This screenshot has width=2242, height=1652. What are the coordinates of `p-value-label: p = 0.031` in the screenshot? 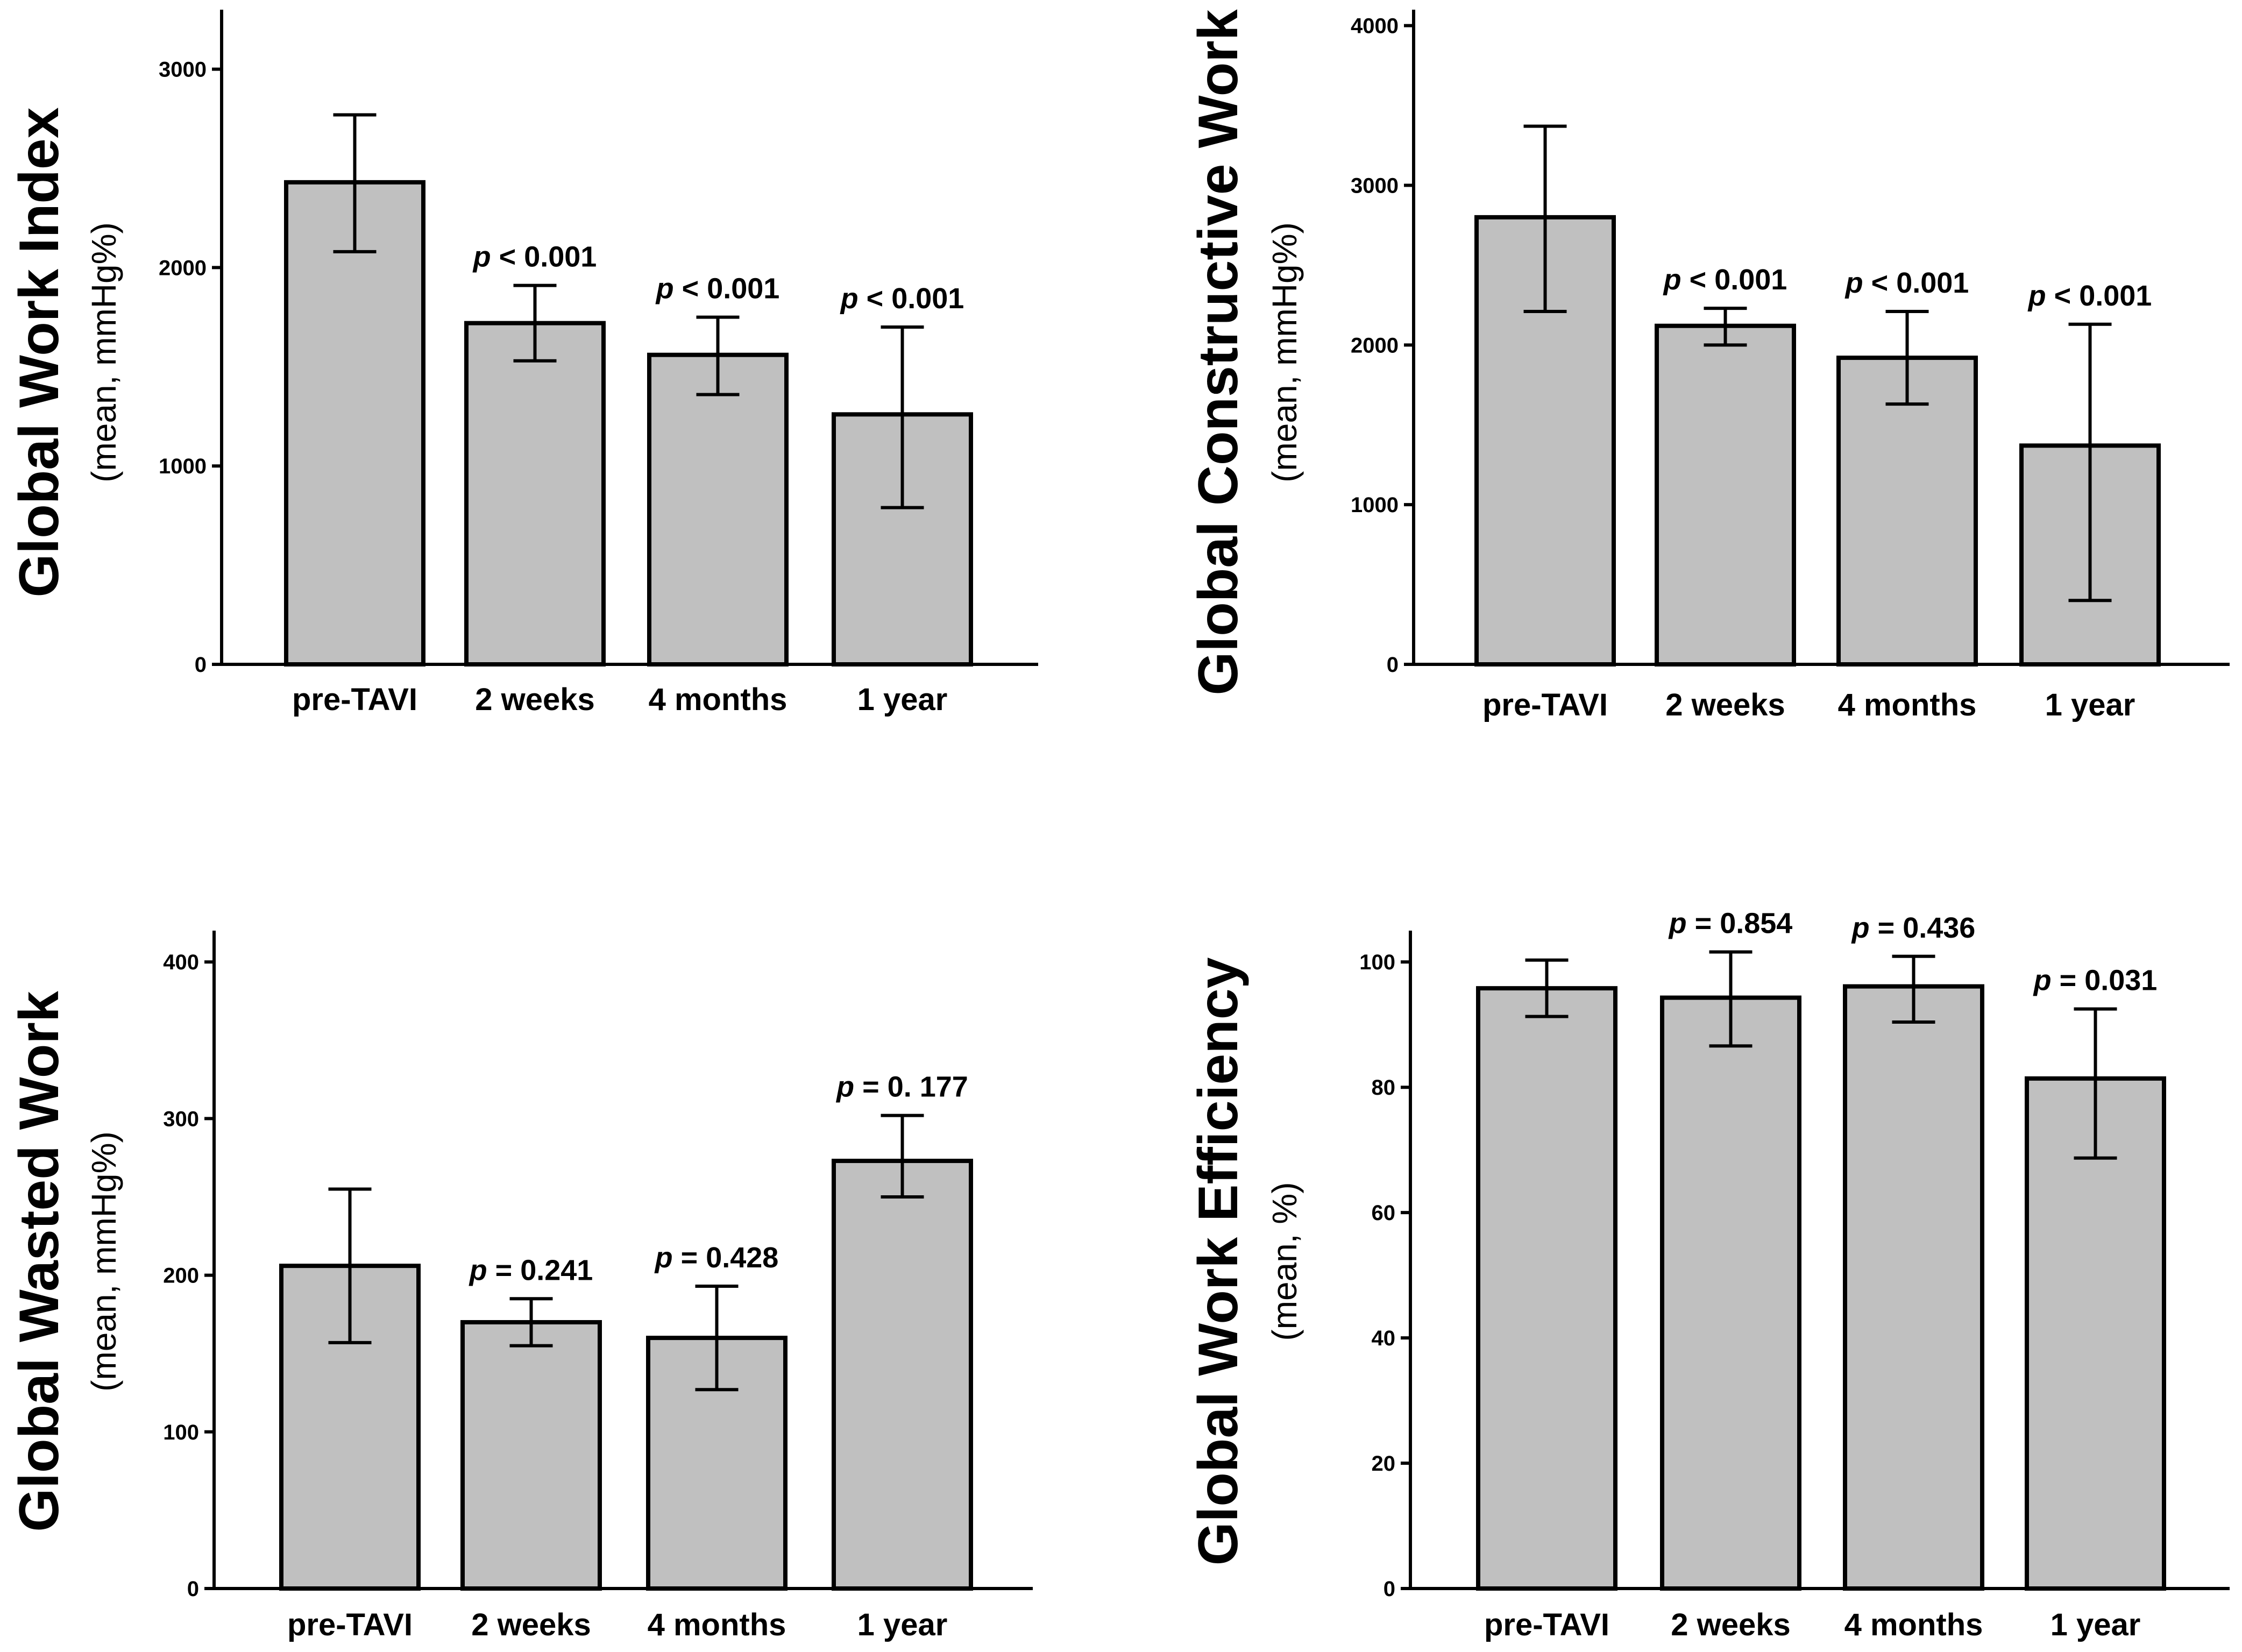 It's located at (2095, 981).